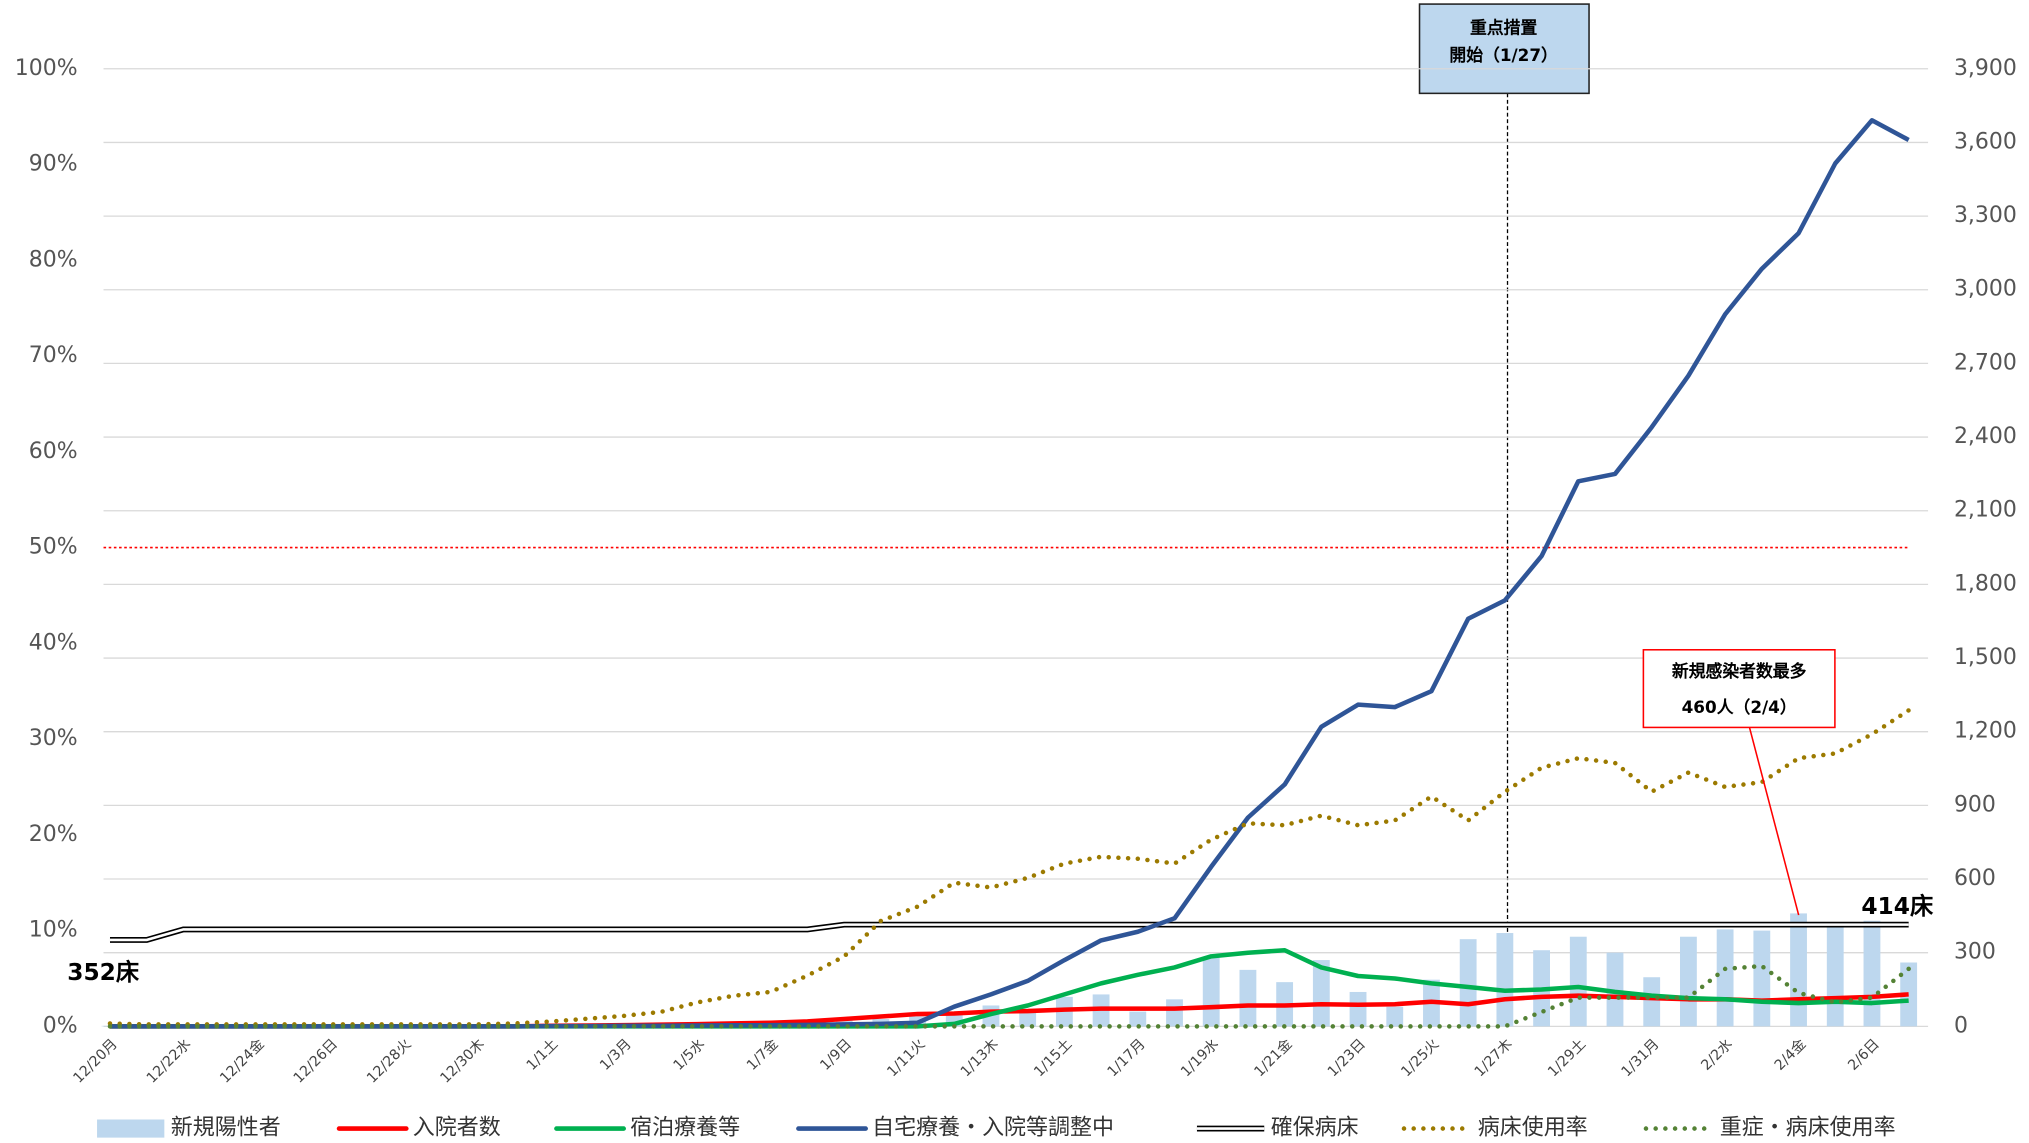  Describe the element at coordinates (53, 834) in the screenshot. I see `y-tick-label: 20%` at that location.